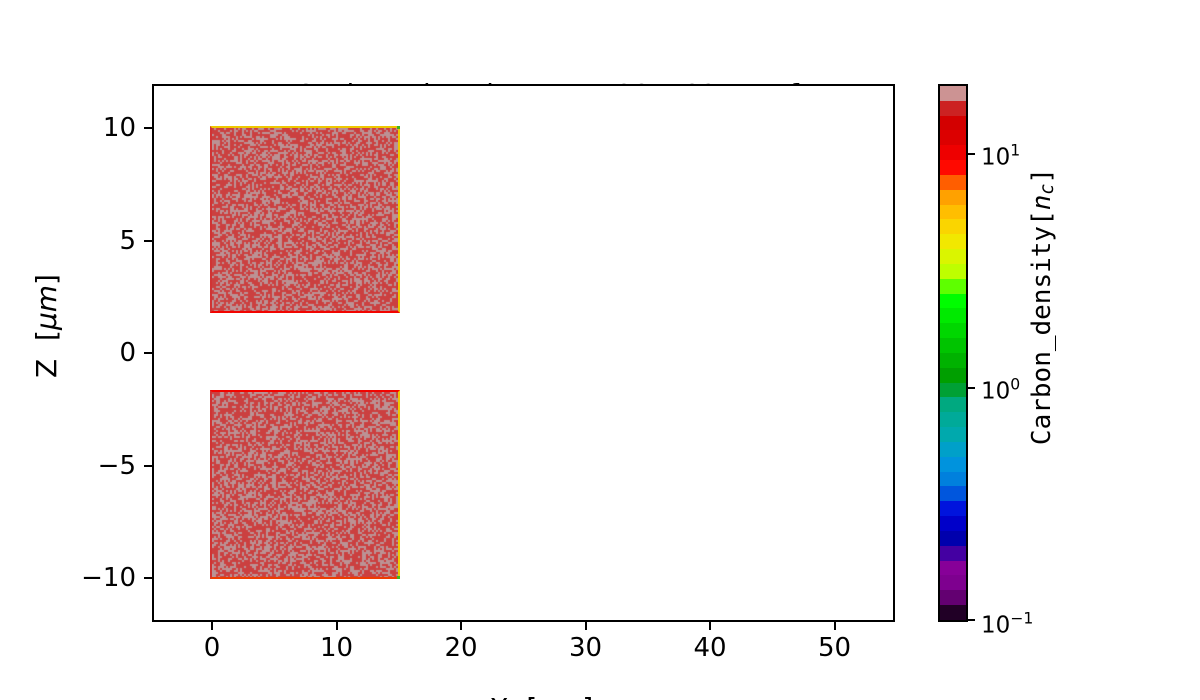 Image resolution: width=1200 pixels, height=700 pixels. Describe the element at coordinates (398, 127) in the screenshot. I see `edge-artifact-dot-upper` at that location.